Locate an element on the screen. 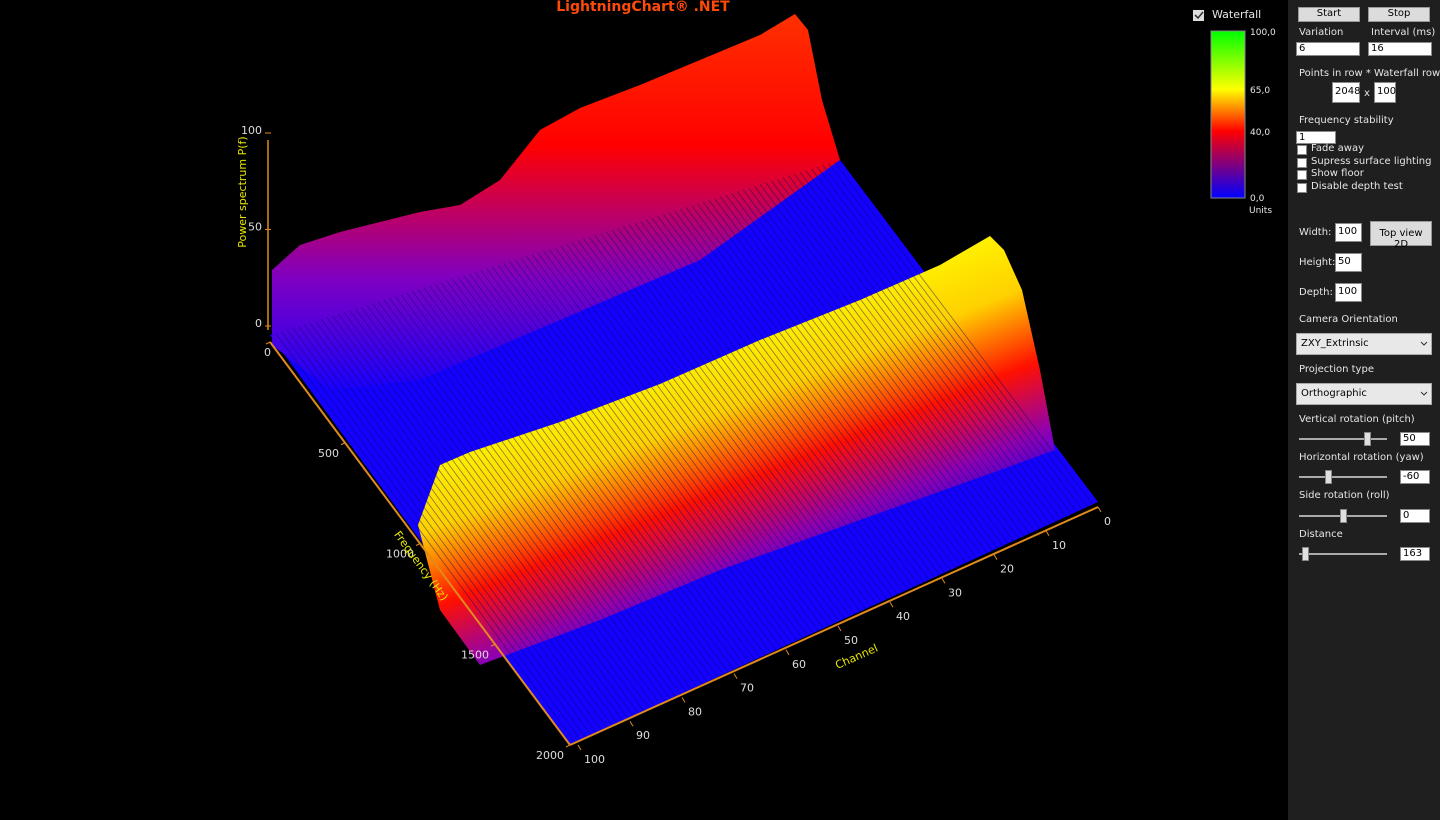 The image size is (1440, 820). pitch-label: Vertical rotation (pitch) is located at coordinates (1357, 419).